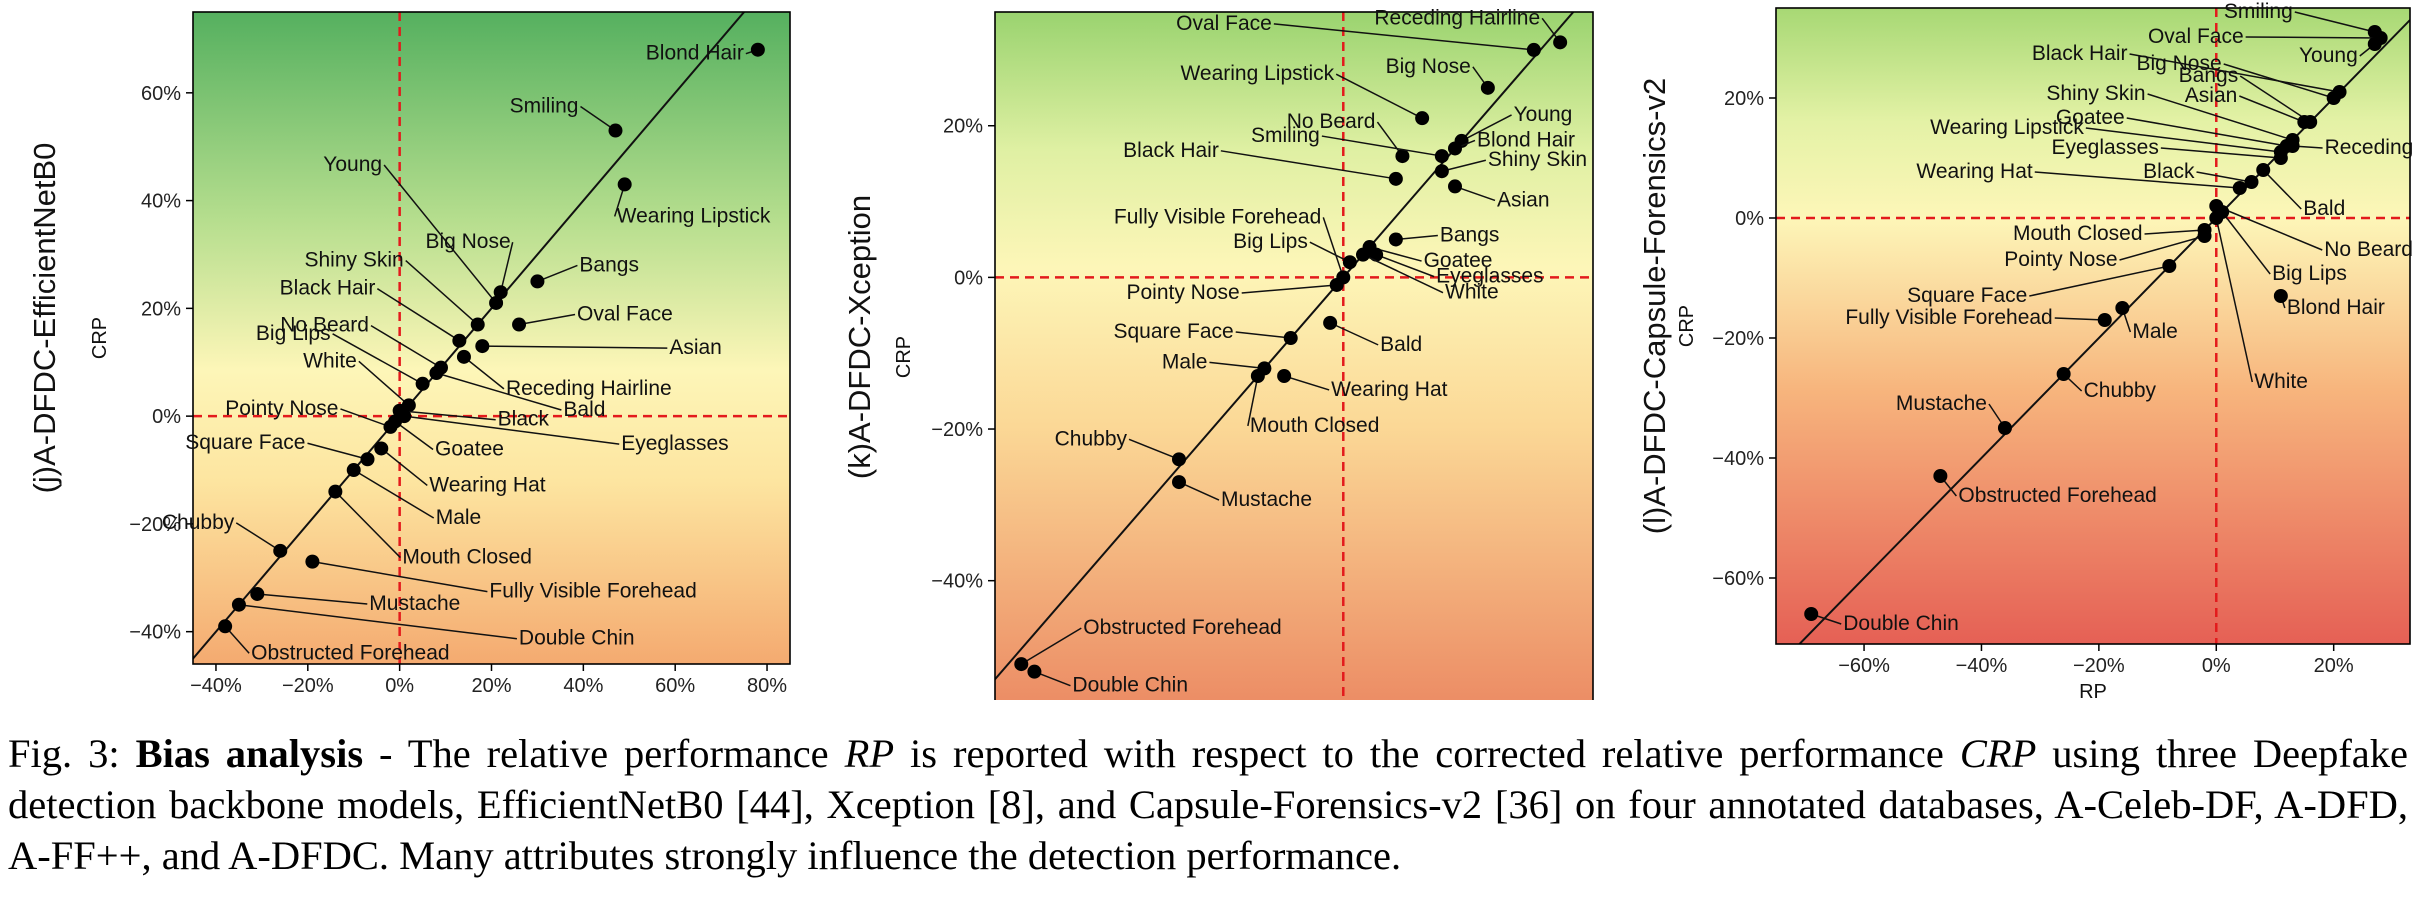 The height and width of the screenshot is (904, 2416). Describe the element at coordinates (694, 215) in the screenshot. I see `point-label-wearing-lipstick: Wearing Lipstick` at that location.